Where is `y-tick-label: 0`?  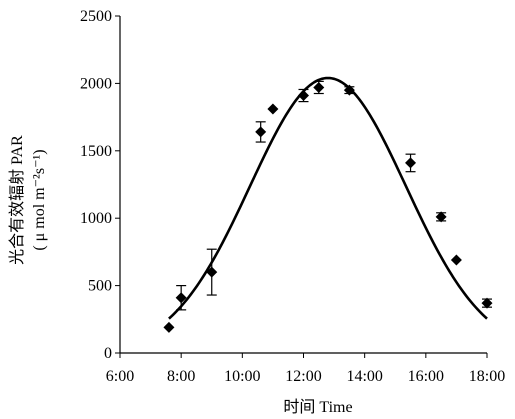 y-tick-label: 0 is located at coordinates (108, 353).